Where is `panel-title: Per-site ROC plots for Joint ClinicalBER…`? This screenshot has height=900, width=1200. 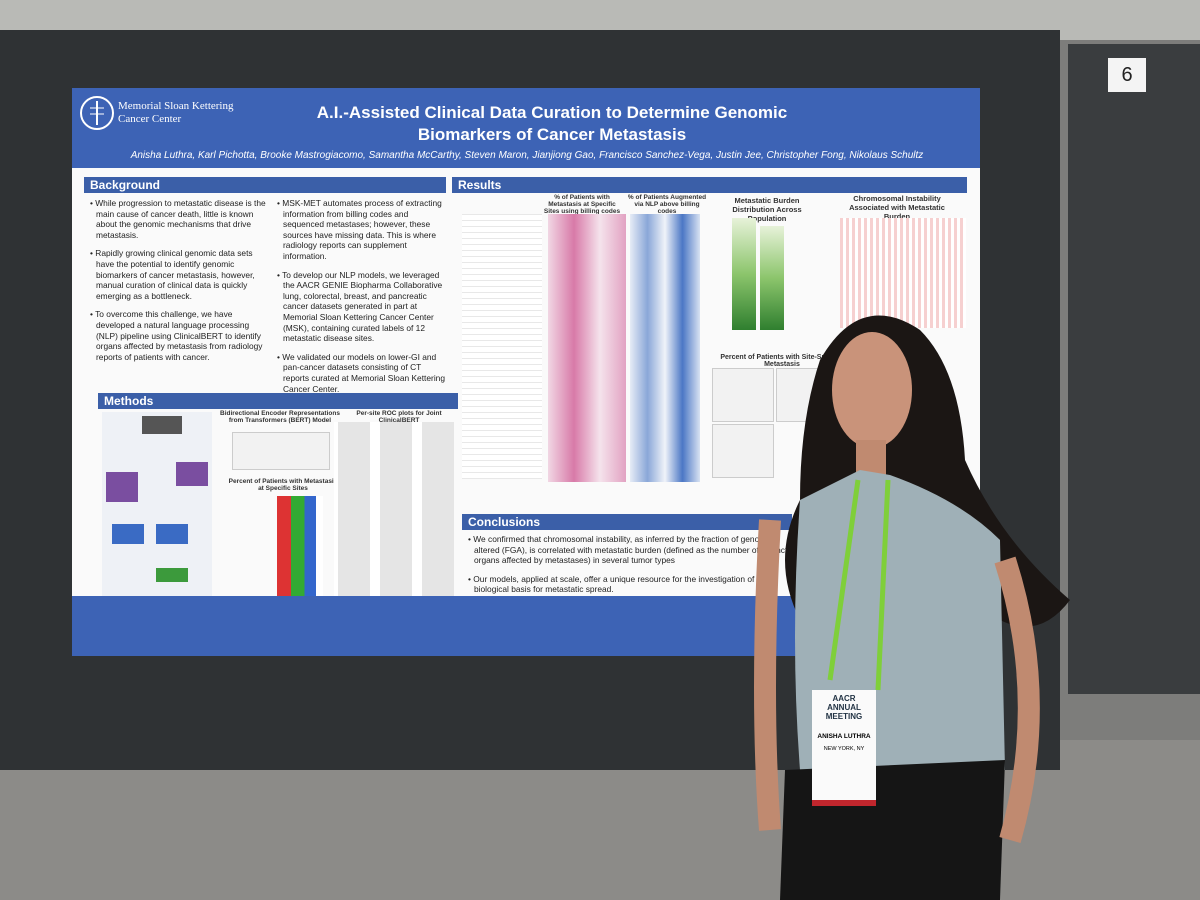 panel-title: Per-site ROC plots for Joint ClinicalBER… is located at coordinates (399, 417).